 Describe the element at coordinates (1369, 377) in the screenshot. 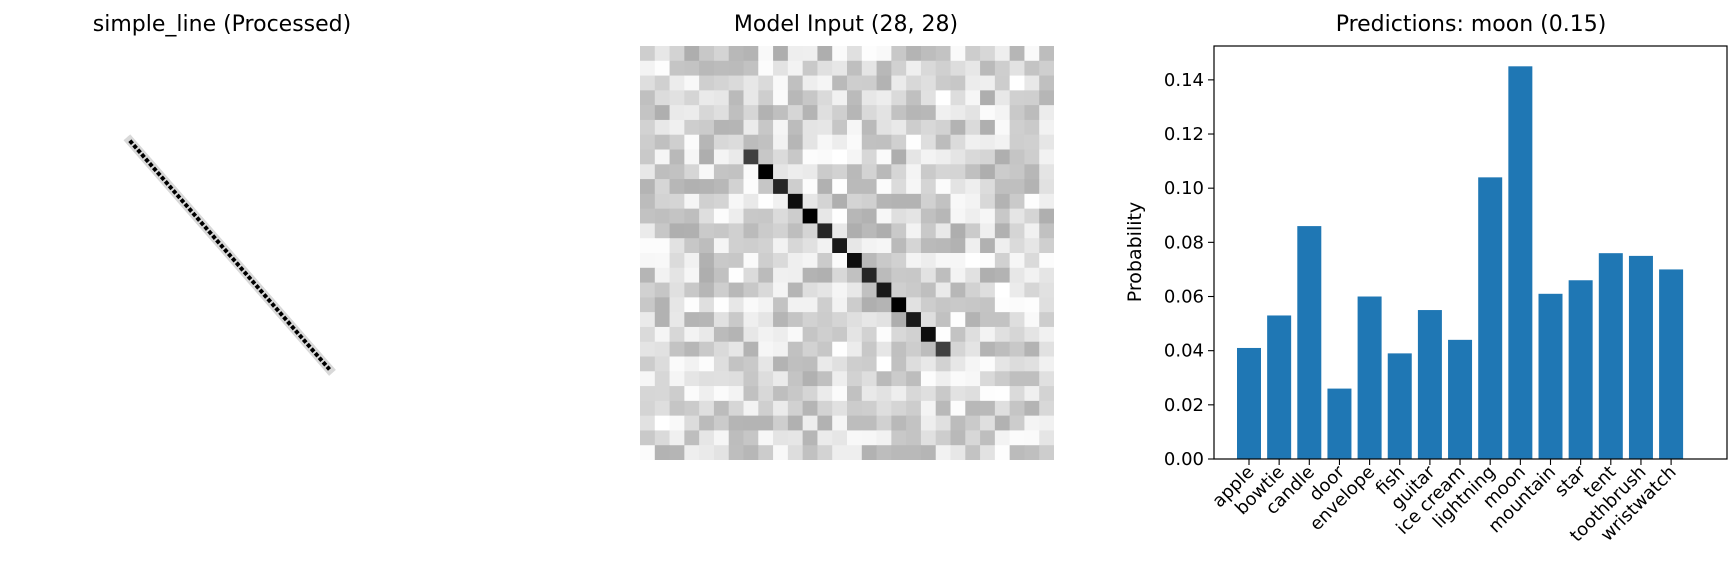

I see `bar-envelope` at that location.